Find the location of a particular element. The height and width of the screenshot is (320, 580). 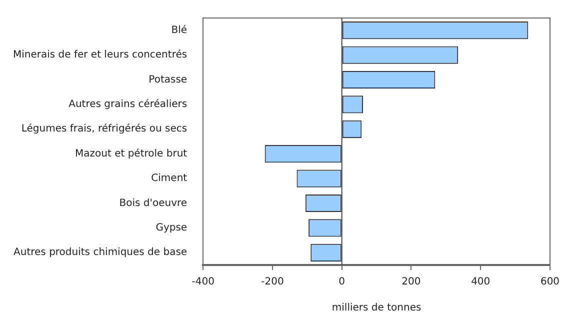

x-tick-label: -200 is located at coordinates (272, 282).